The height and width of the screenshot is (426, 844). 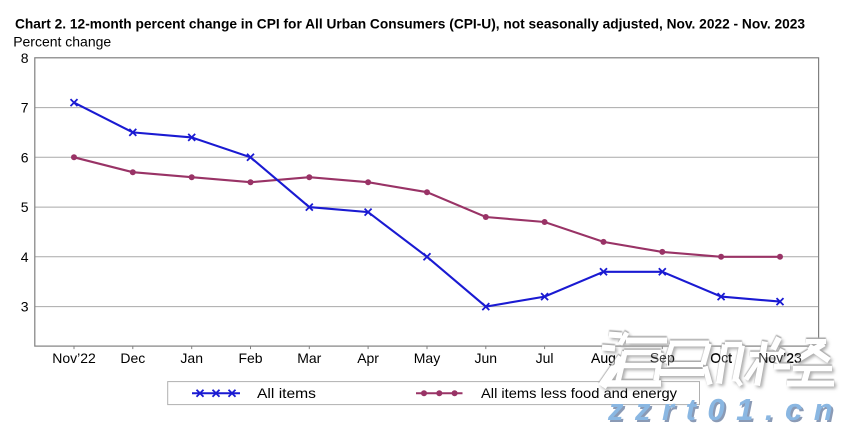 What do you see at coordinates (721, 357) in the screenshot?
I see `svg-text: Oct` at bounding box center [721, 357].